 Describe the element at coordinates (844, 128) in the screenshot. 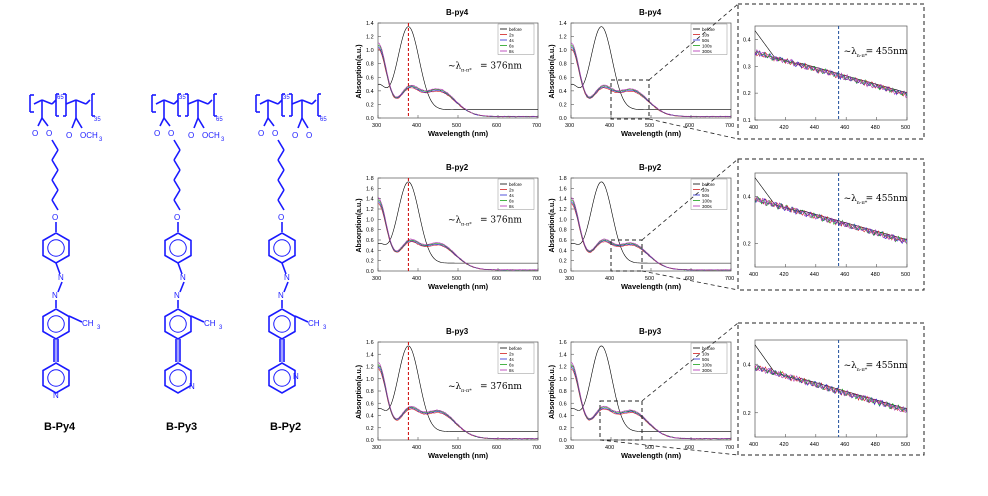

I see `x-tick-label: 460` at that location.